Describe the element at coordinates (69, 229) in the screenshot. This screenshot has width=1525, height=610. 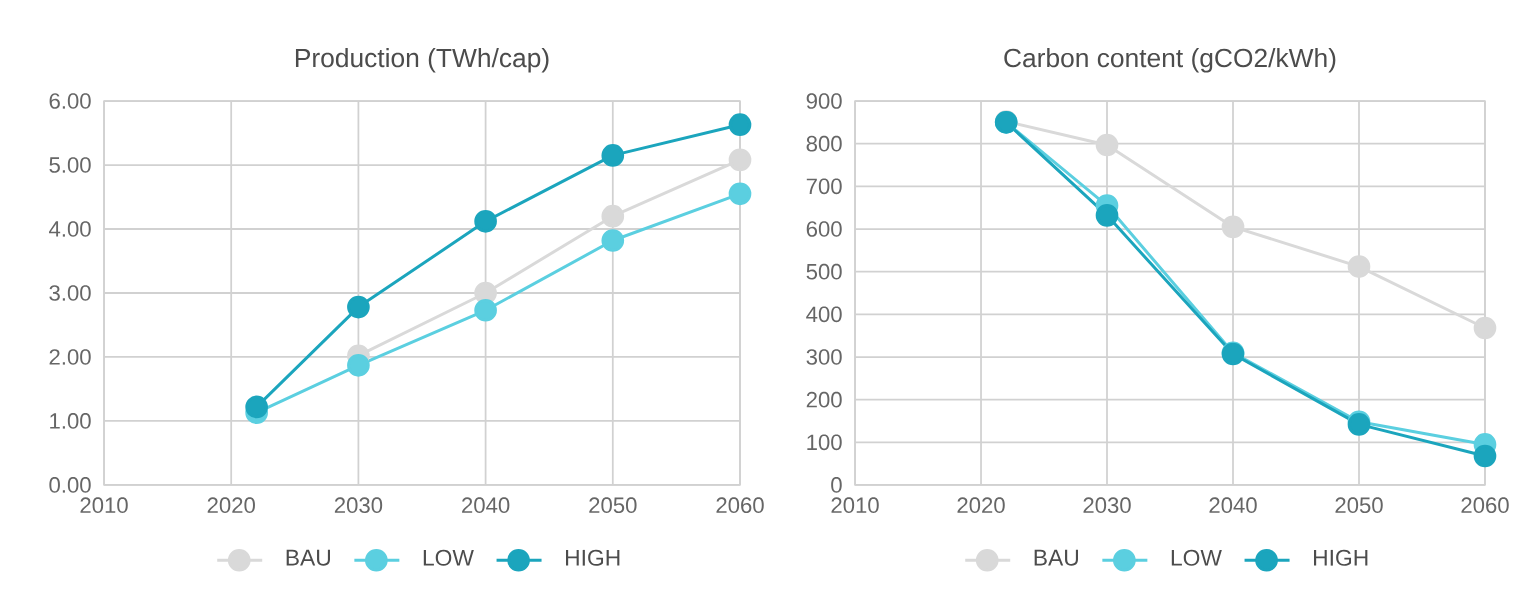
I see `y-tick-label: 4.00` at that location.